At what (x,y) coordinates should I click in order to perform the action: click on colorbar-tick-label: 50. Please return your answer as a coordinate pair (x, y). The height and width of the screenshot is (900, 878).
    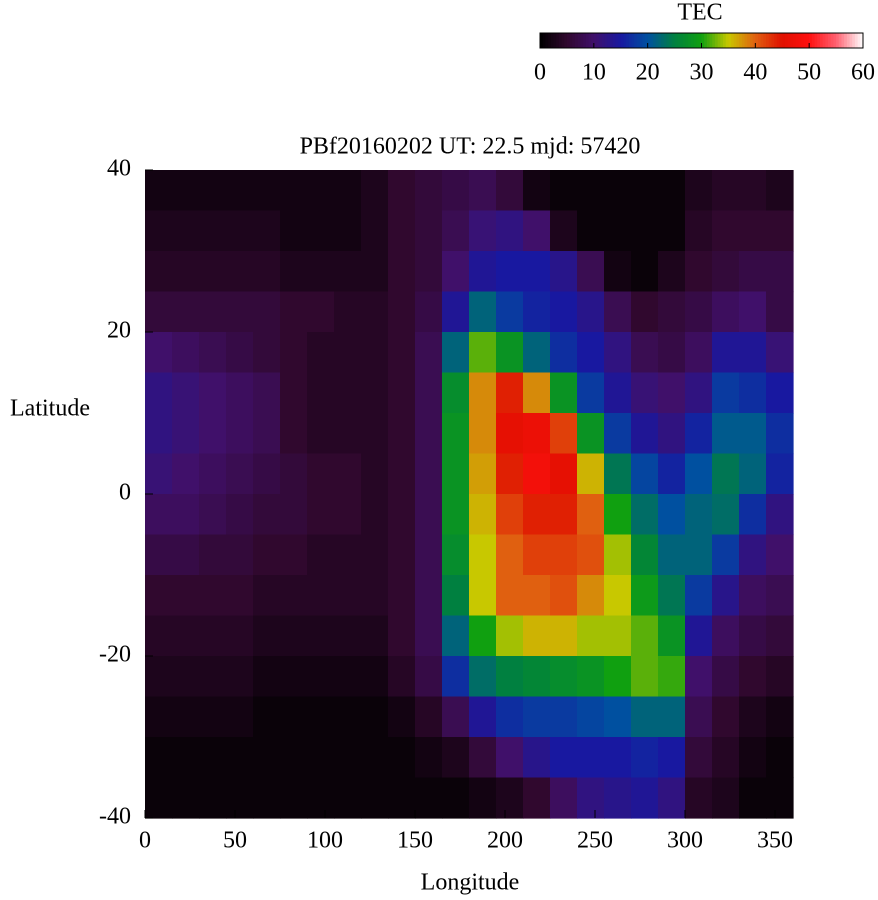
    Looking at the image, I should click on (809, 73).